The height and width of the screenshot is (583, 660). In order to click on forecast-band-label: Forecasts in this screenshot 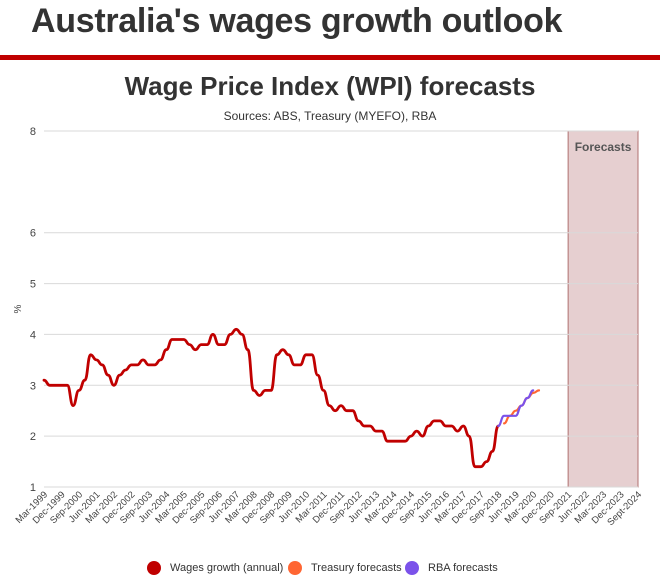, I will do `click(603, 147)`.